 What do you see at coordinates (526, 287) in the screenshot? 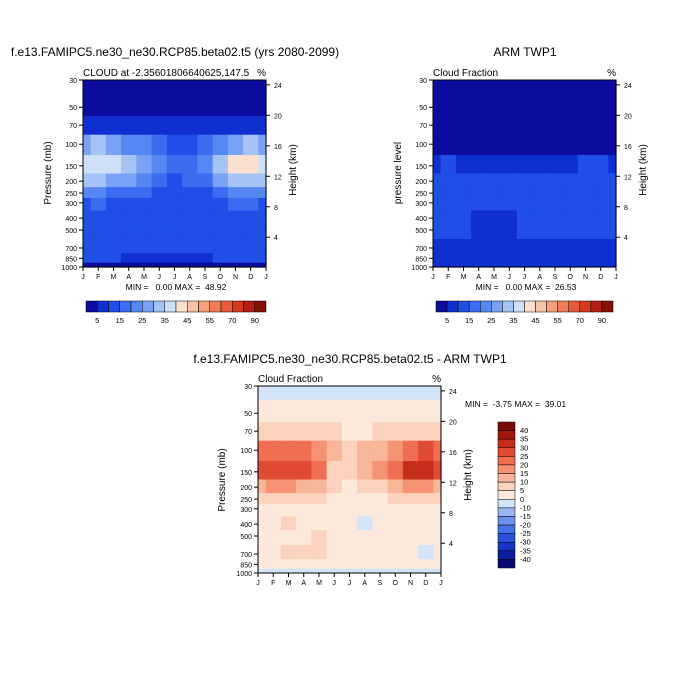
I see `stats-label: MIN = 0.00 MAX = 26.53` at bounding box center [526, 287].